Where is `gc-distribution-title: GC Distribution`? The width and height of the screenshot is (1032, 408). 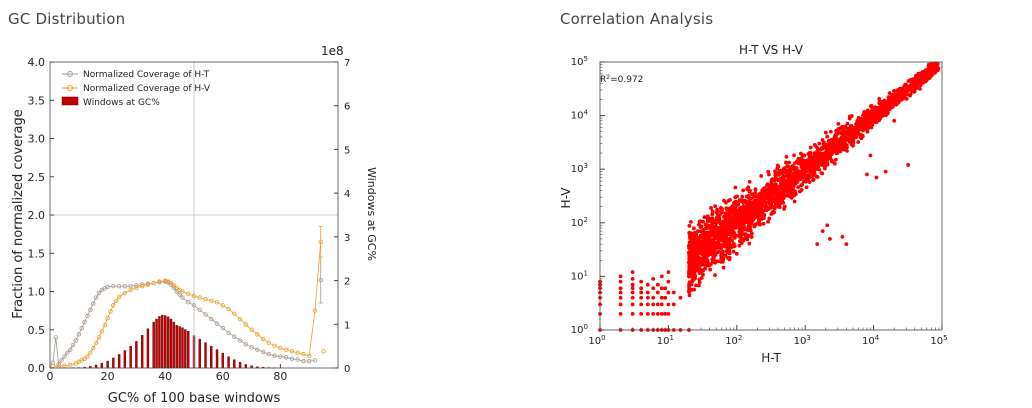 gc-distribution-title: GC Distribution is located at coordinates (67, 19).